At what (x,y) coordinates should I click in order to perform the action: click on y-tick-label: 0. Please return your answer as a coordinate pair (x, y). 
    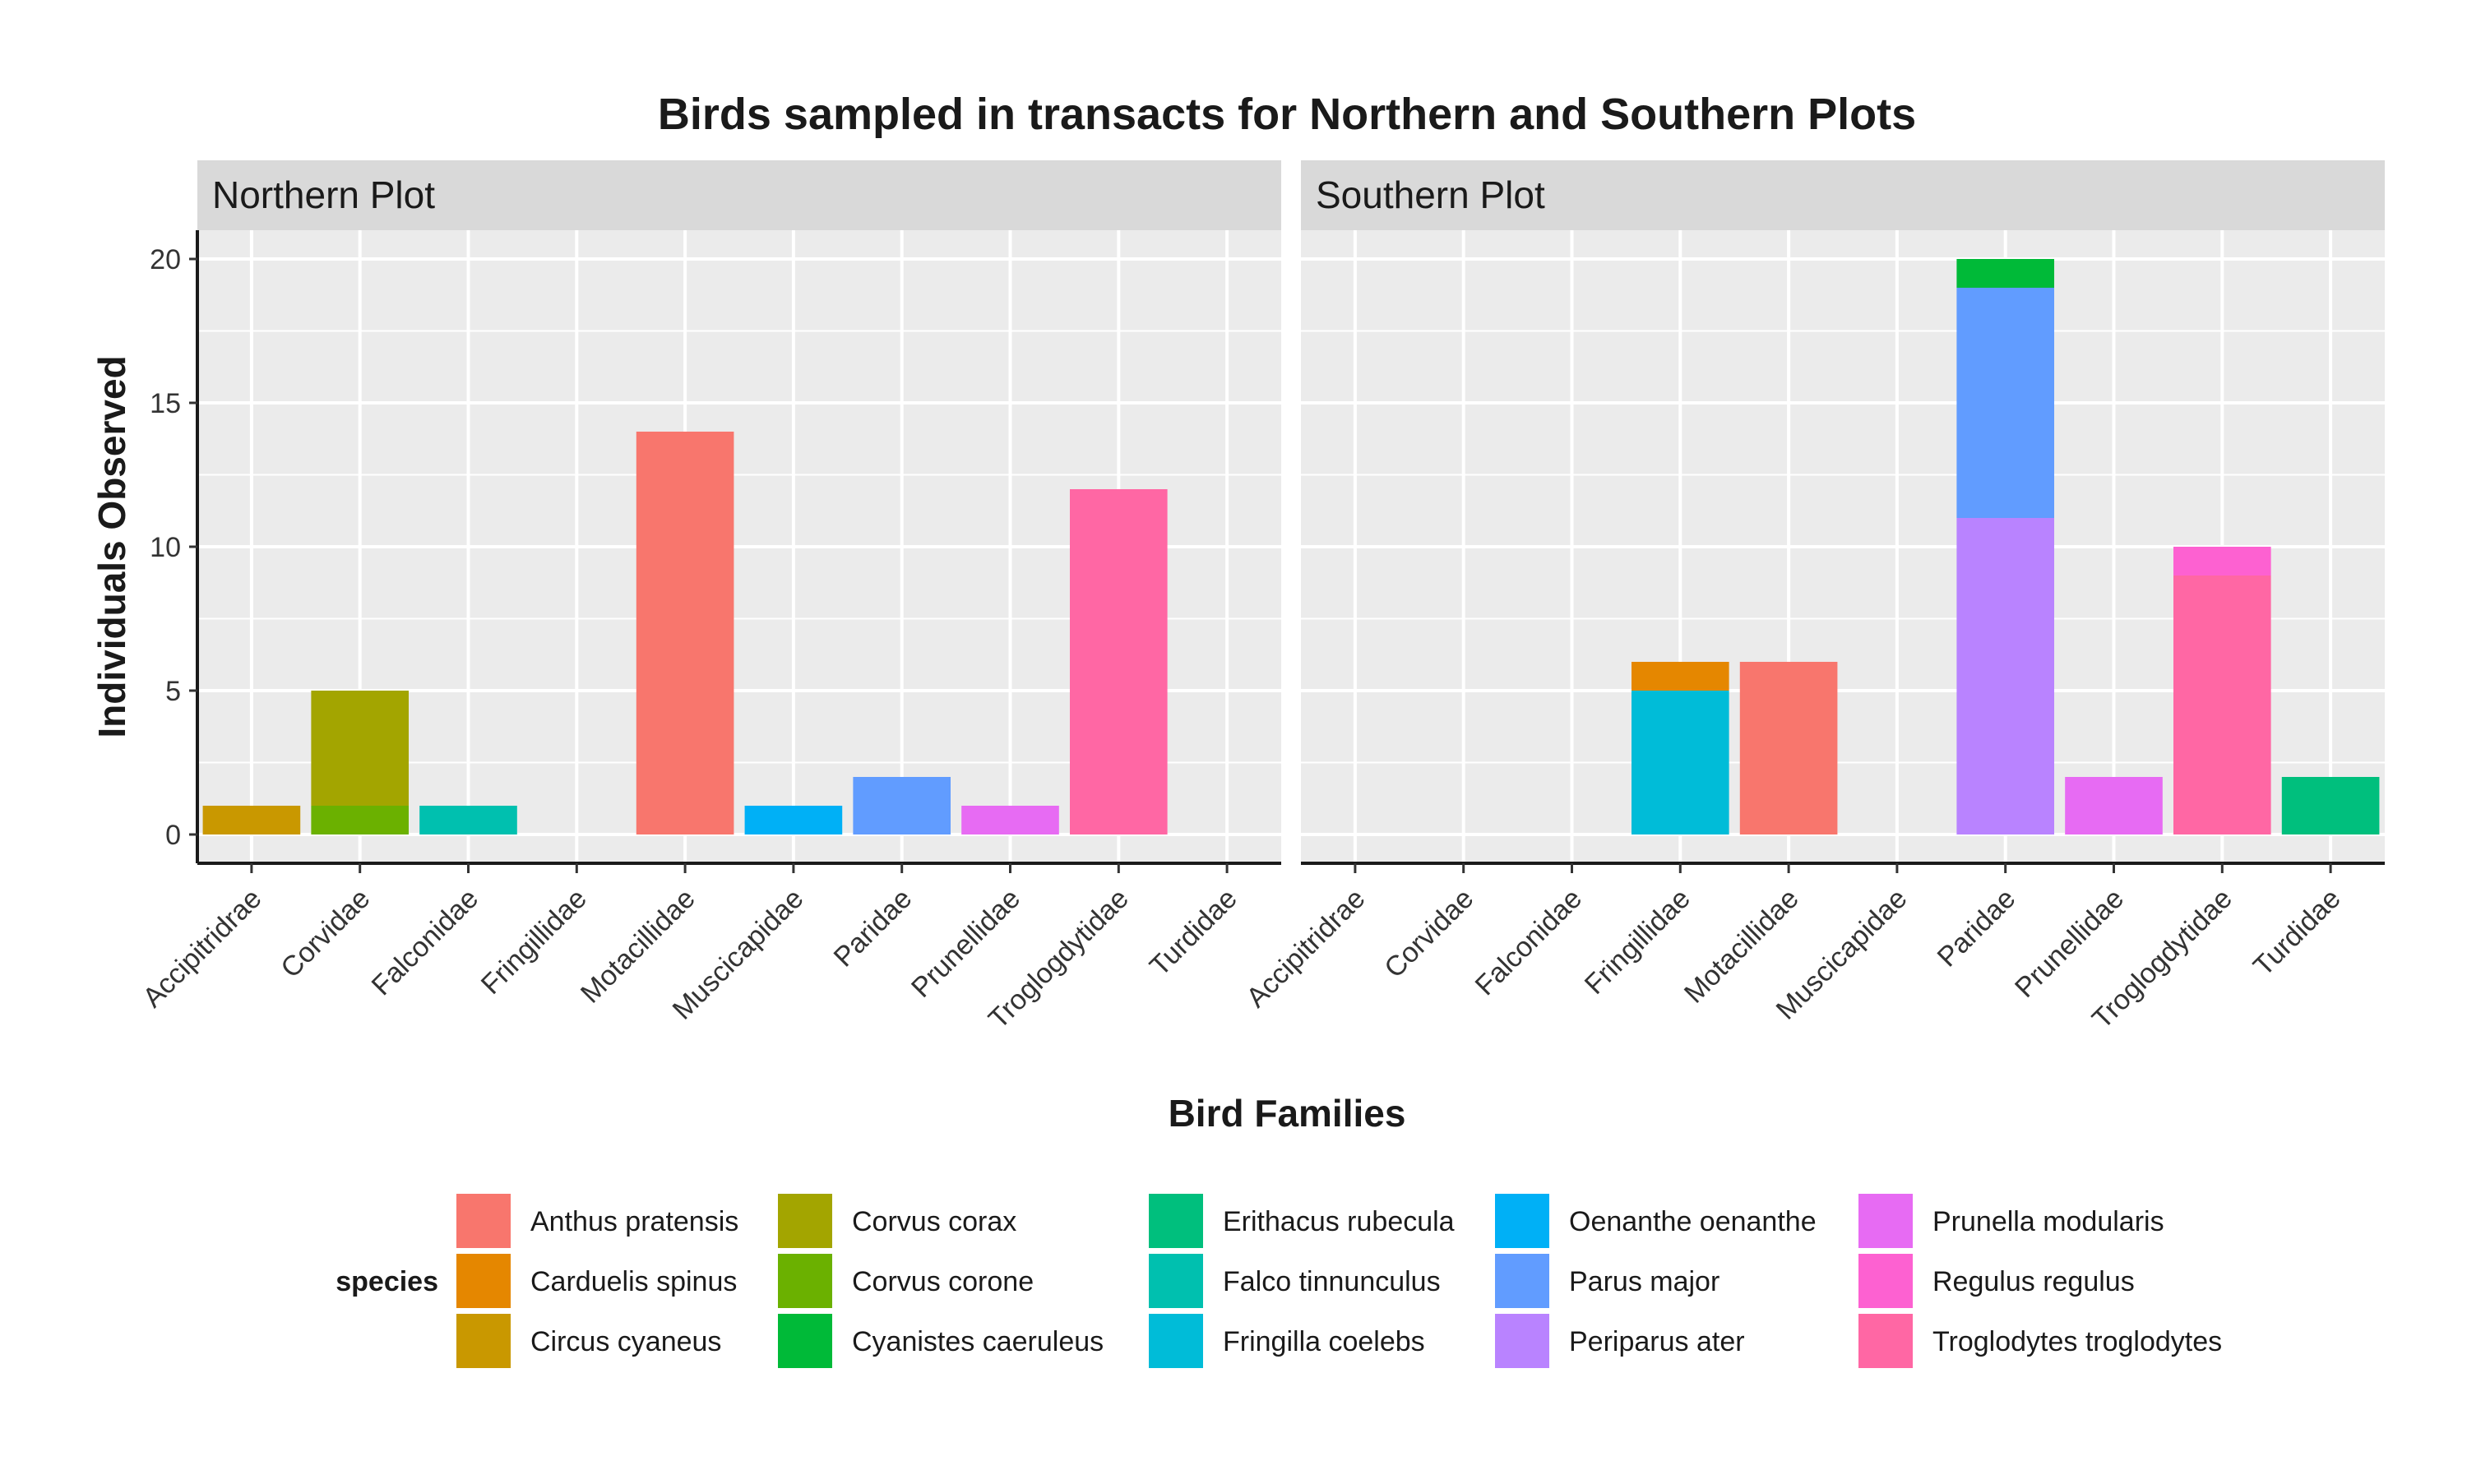
    Looking at the image, I should click on (173, 836).